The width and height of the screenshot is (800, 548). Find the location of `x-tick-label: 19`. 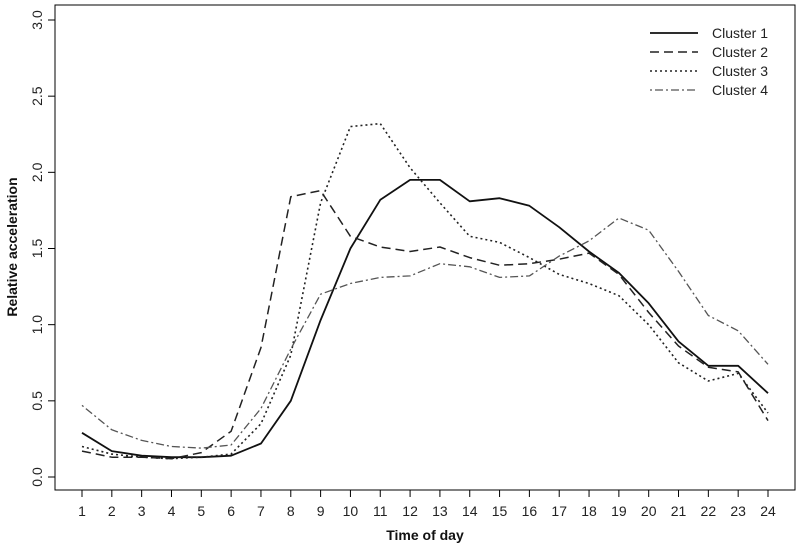

x-tick-label: 19 is located at coordinates (619, 511).